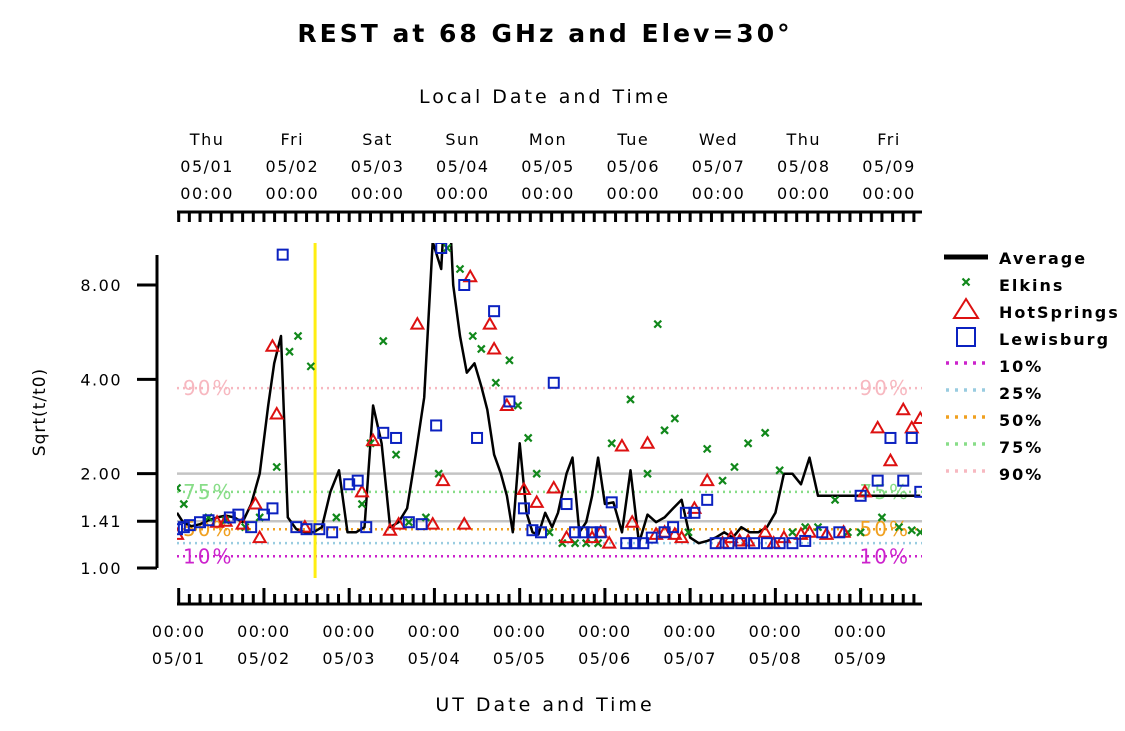 Image resolution: width=1125 pixels, height=731 pixels. Describe the element at coordinates (1032, 338) in the screenshot. I see `legend-item: Lewisburg` at that location.